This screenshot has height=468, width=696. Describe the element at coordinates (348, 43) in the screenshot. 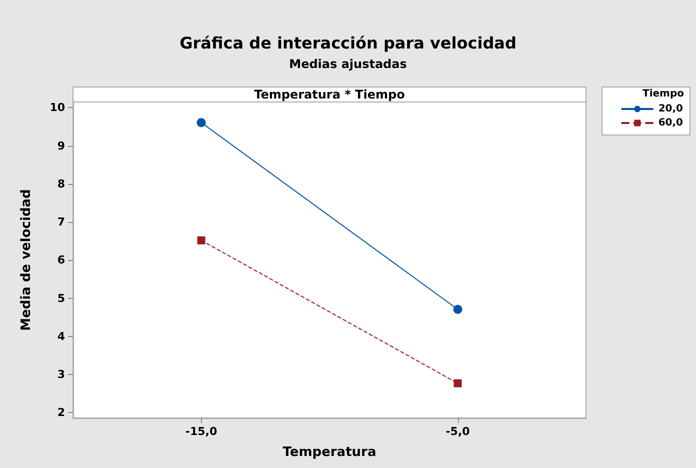

I see `chart-title: Gráfica de interacción para velocidad` at that location.